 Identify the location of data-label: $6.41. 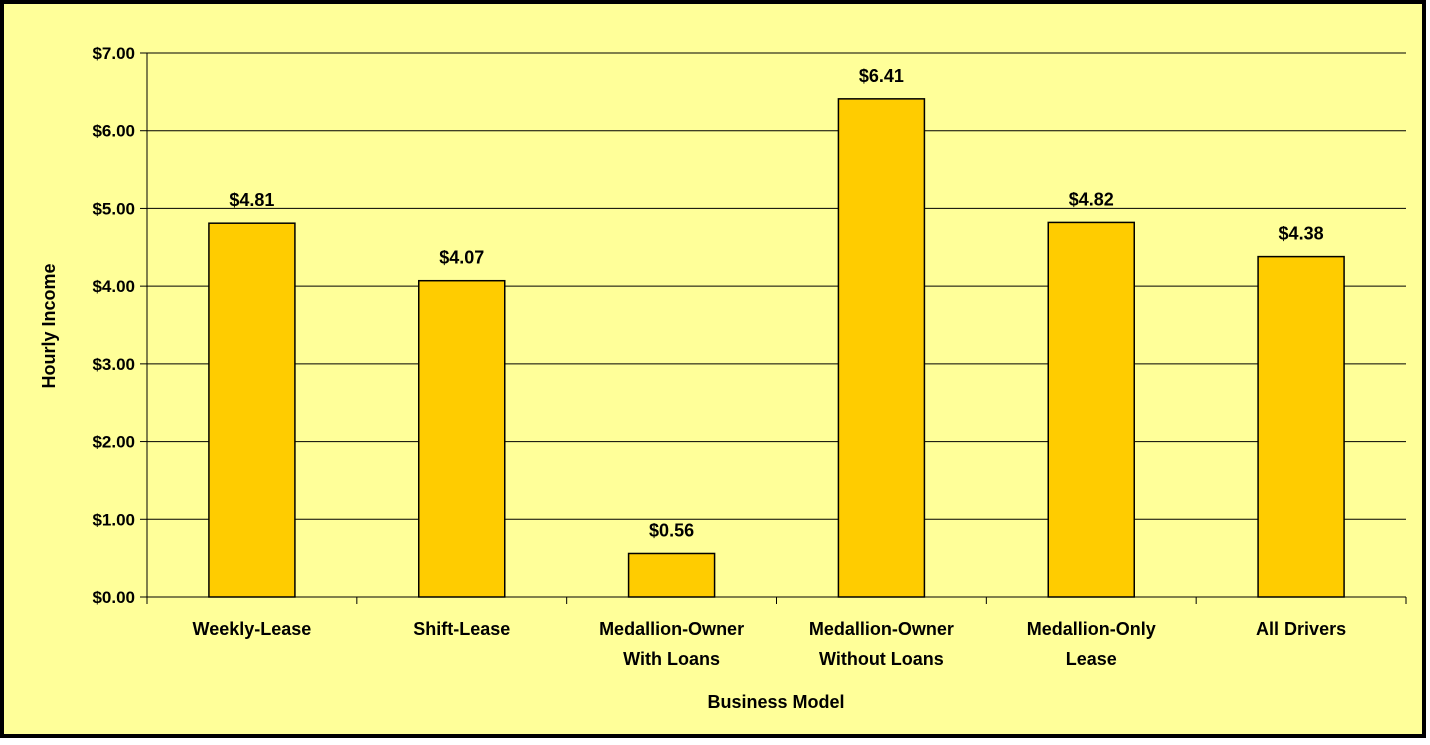
(881, 76).